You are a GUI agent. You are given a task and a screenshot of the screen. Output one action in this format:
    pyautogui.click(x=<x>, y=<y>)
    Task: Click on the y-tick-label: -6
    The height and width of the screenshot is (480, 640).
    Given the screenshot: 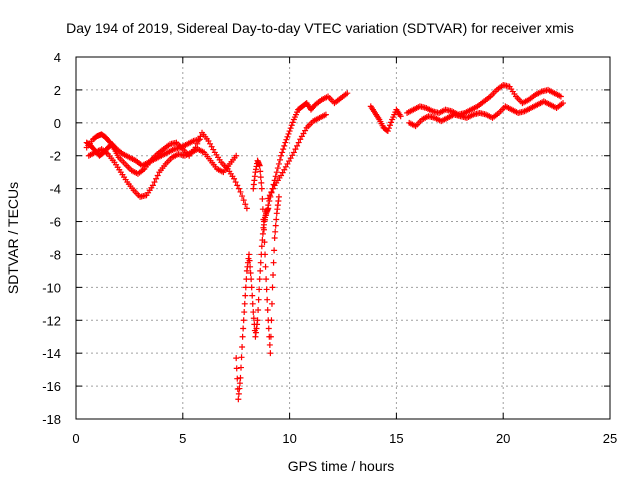 What is the action you would take?
    pyautogui.click(x=55, y=222)
    